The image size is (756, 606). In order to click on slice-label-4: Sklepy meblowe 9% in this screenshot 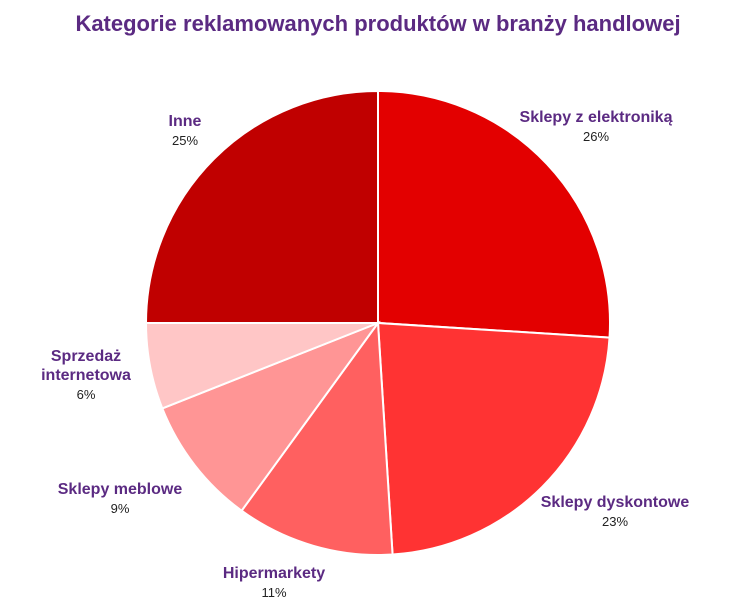, I will do `click(120, 499)`.